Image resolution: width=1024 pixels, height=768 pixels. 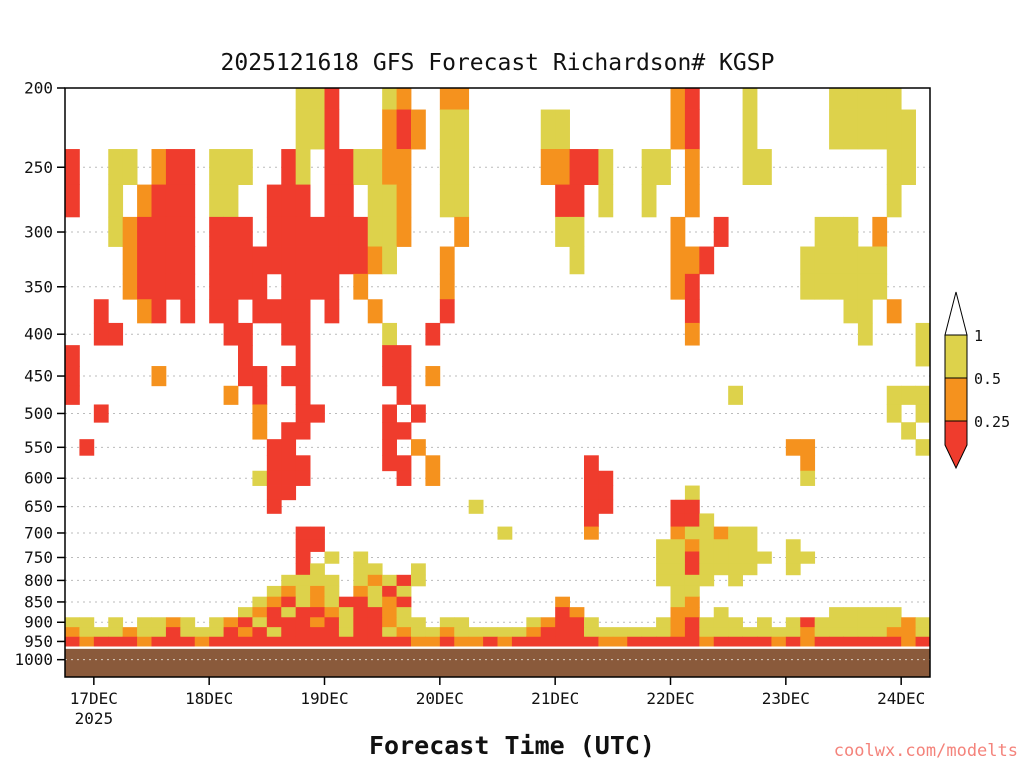 What do you see at coordinates (987, 379) in the screenshot?
I see `colorbar-tick-label: 0.5` at bounding box center [987, 379].